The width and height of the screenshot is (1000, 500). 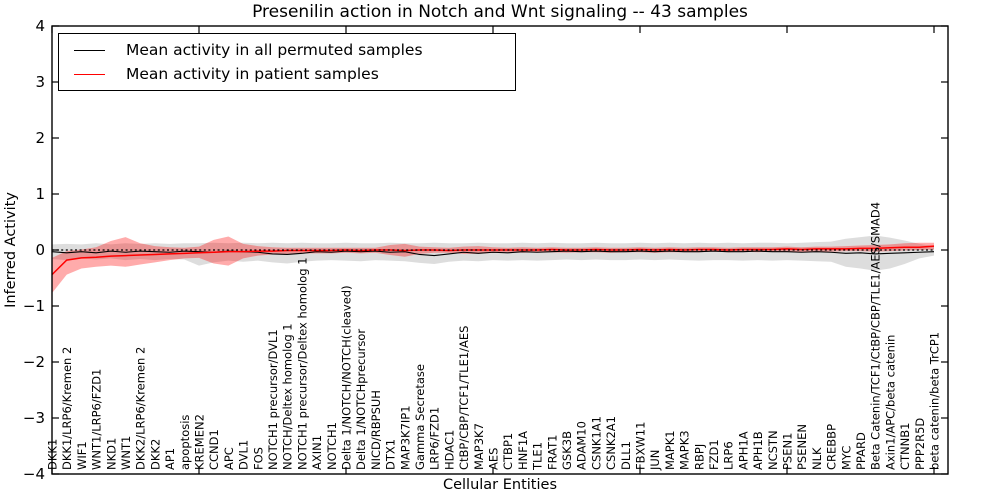 What do you see at coordinates (552, 452) in the screenshot?
I see `x-category-label: FRAT1` at bounding box center [552, 452].